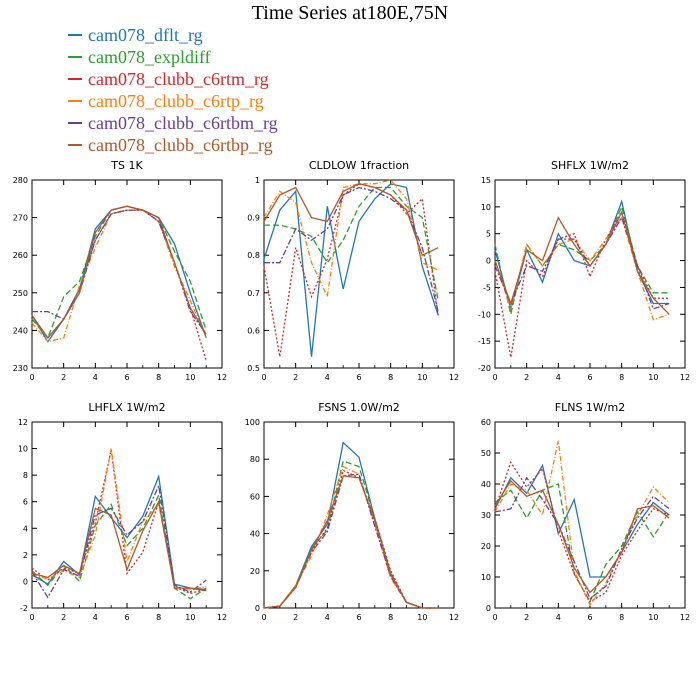 This screenshot has width=700, height=700. Describe the element at coordinates (488, 234) in the screenshot. I see `y-tick-label: 5` at that location.